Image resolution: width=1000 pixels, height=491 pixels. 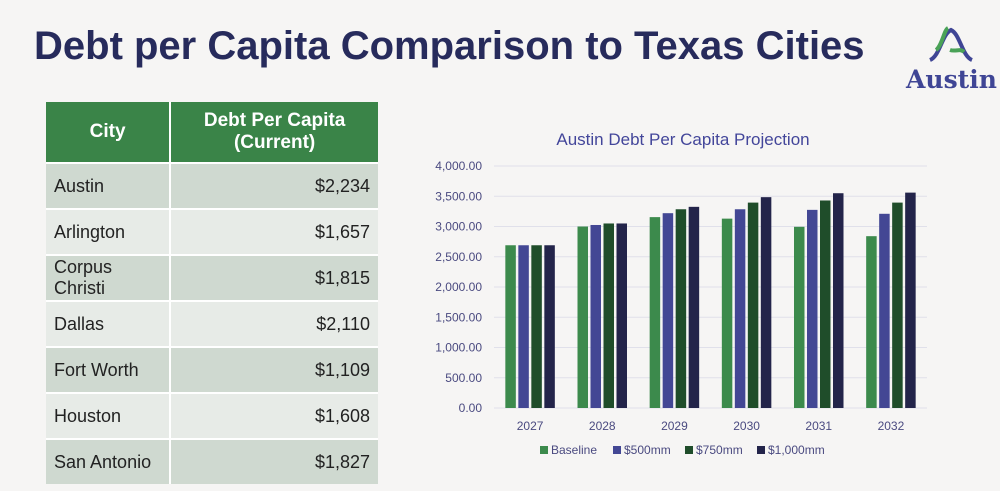 I want to click on table-row: Fort Worth $1,109, so click(x=212, y=369).